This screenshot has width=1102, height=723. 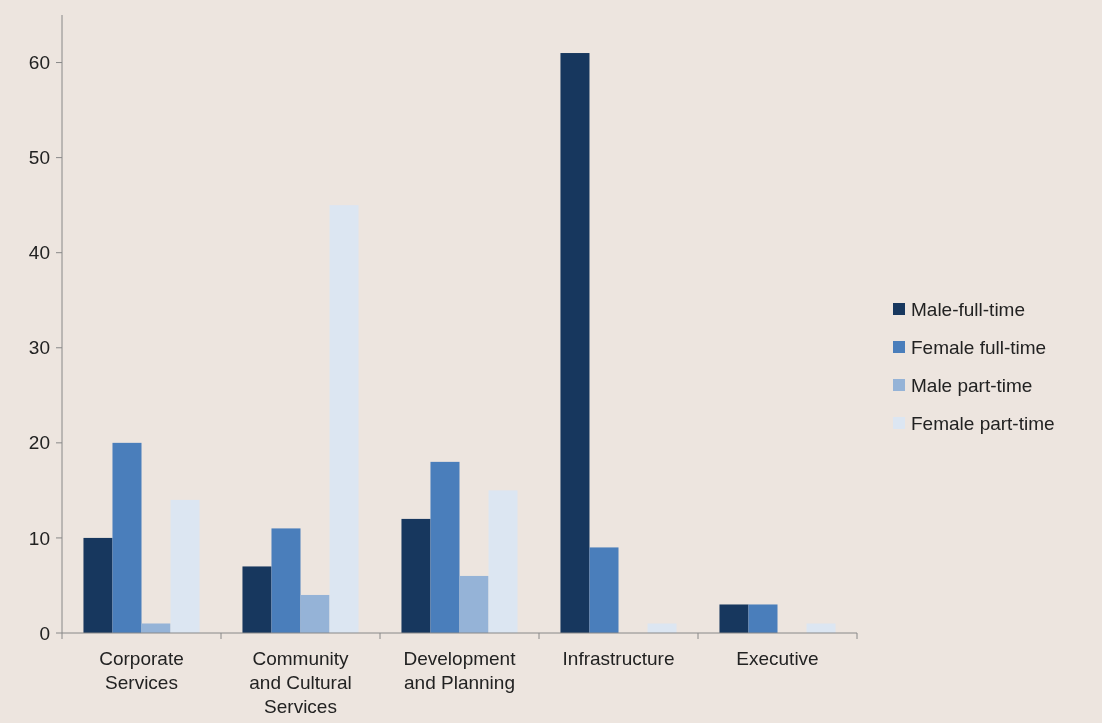 What do you see at coordinates (39, 538) in the screenshot?
I see `y-tick-label: 10` at bounding box center [39, 538].